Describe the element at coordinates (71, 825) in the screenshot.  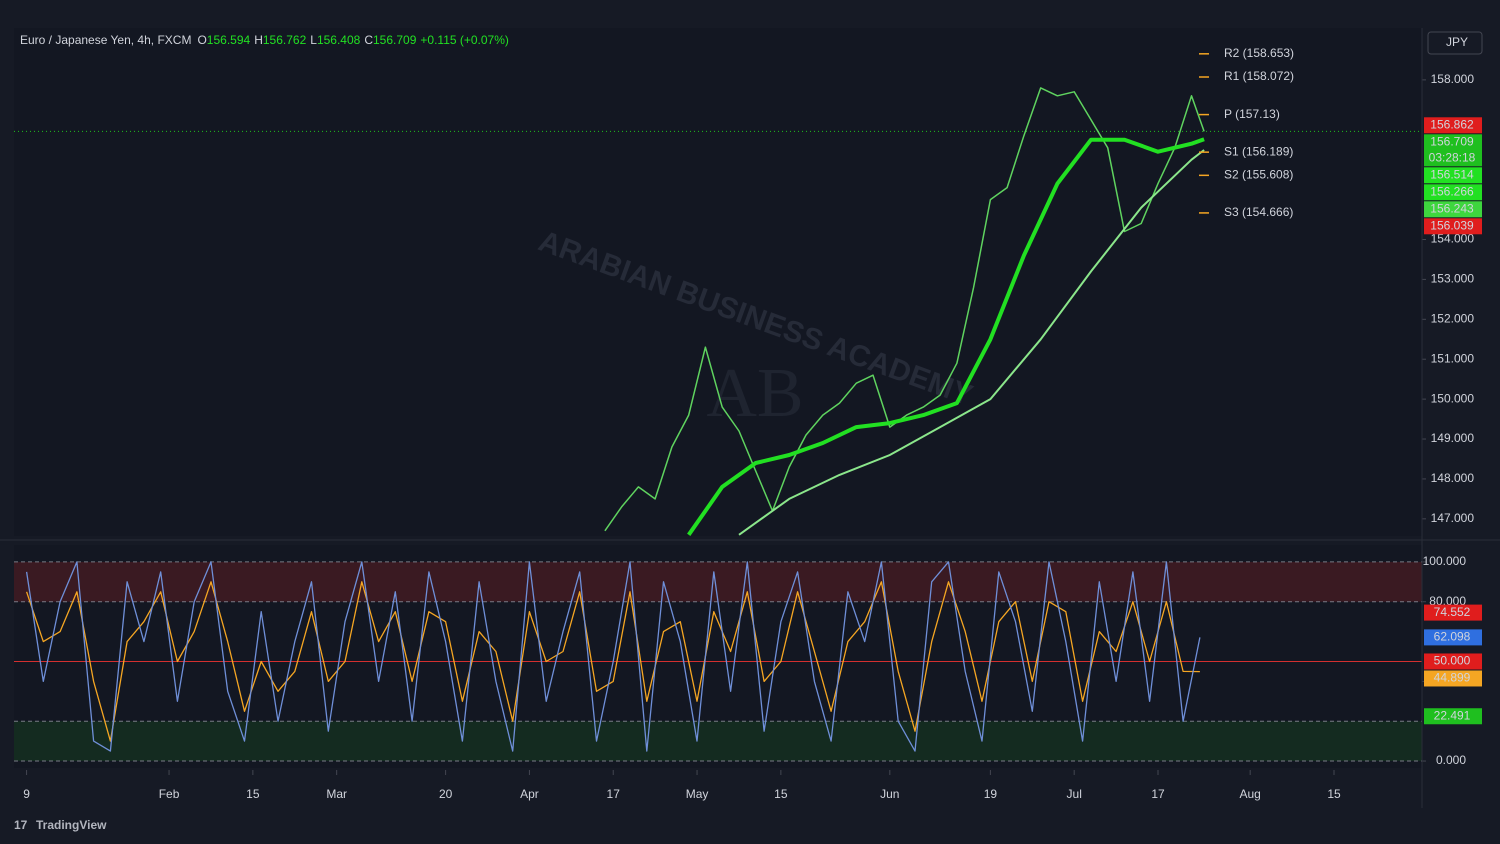
I see `brand: TradingView` at that location.